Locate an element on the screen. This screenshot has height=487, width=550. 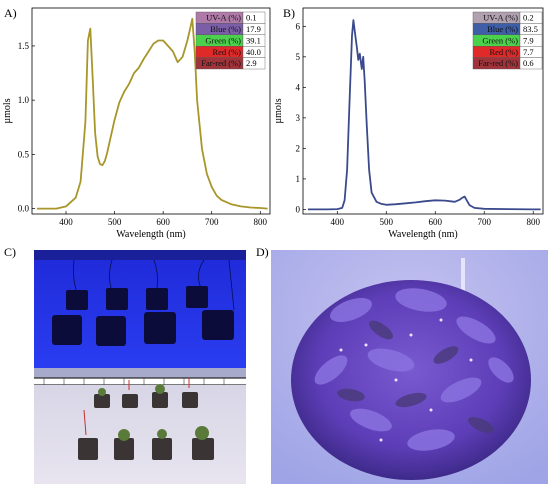
y-tick-label: 3 is located at coordinates (298, 118).